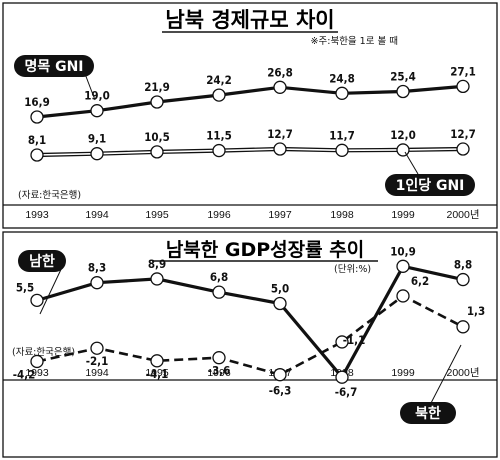 The image size is (500, 460). What do you see at coordinates (97, 139) in the screenshot?
I see `per-capita-gni-value-label-1: 9,1` at bounding box center [97, 139].